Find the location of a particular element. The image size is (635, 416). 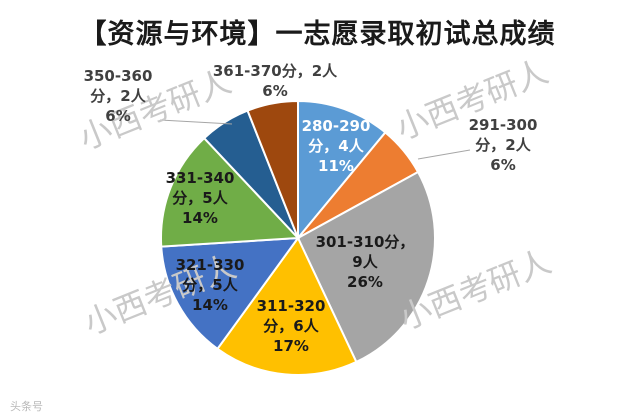

svg-text: 331-340 is located at coordinates (200, 178).